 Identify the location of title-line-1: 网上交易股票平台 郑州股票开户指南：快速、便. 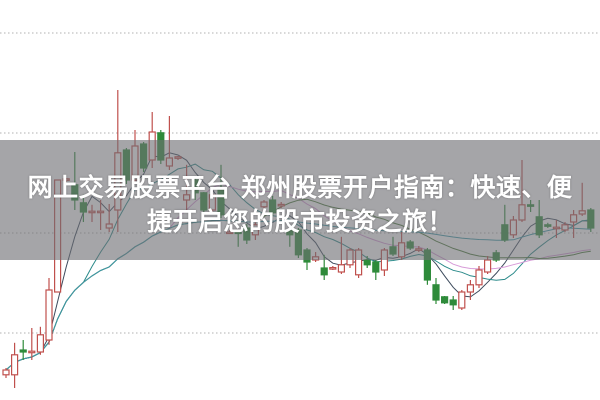
(300, 187).